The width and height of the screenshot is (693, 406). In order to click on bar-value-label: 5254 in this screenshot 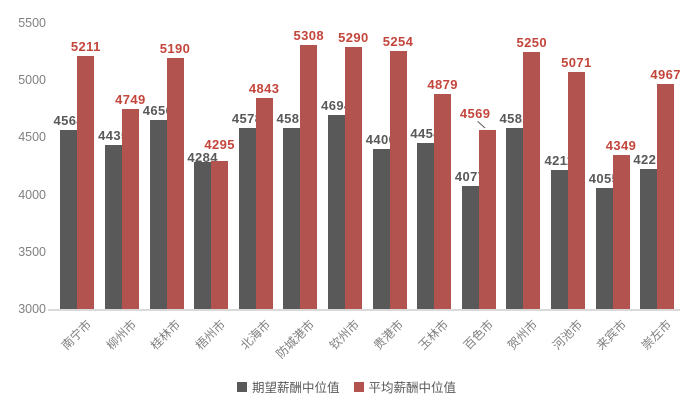, I will do `click(398, 42)`.